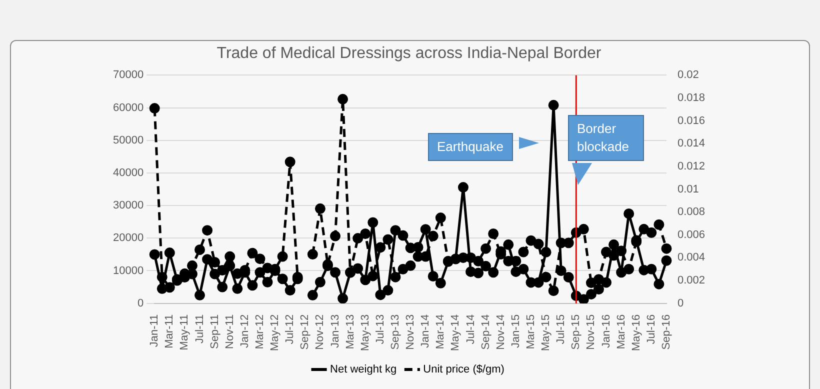 Image resolution: width=820 pixels, height=389 pixels. I want to click on x-tick-label: Jul-13, so click(380, 329).